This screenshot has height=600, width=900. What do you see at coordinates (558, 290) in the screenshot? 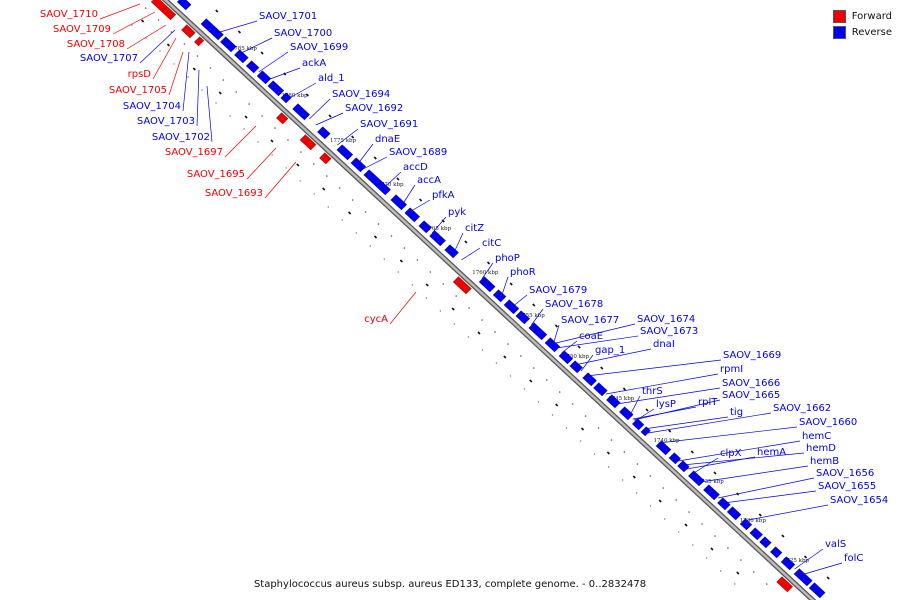
I see `gene-label: SAOV_1679` at bounding box center [558, 290].